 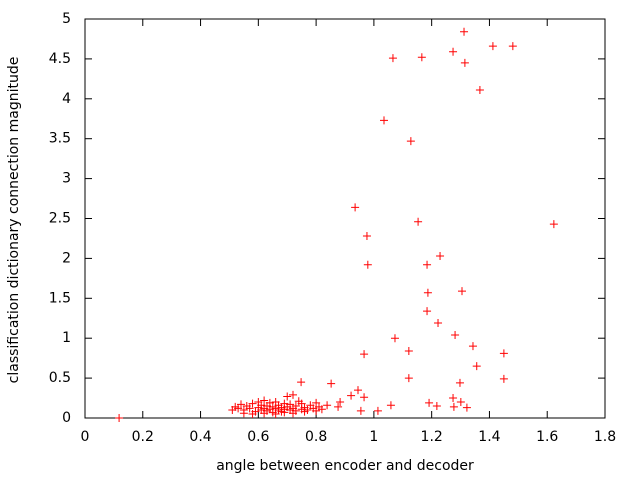 What do you see at coordinates (66, 418) in the screenshot?
I see `y-tick-label: 0` at bounding box center [66, 418].